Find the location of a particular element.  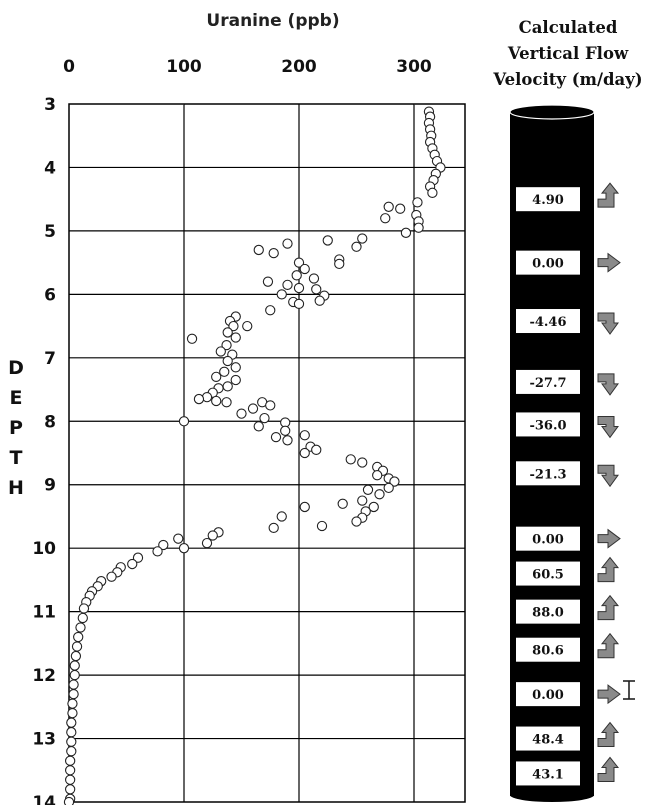

y-tick-labels: 3 4 5 6 7 8 9 10 11 12 13 14 is located at coordinates (44, 450).